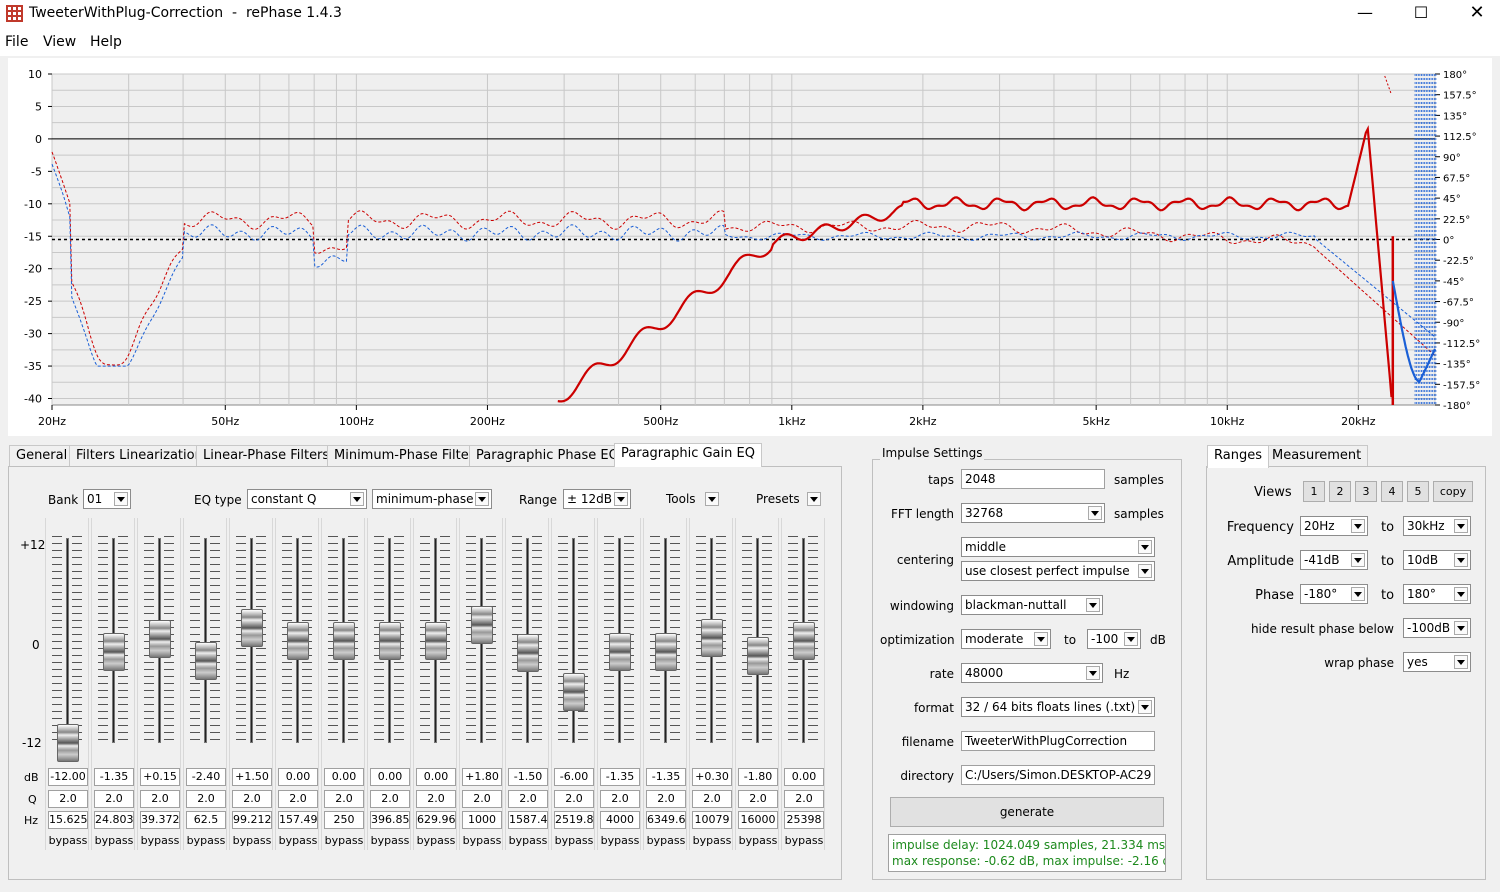  What do you see at coordinates (666, 820) in the screenshot?
I see `band-frequency-field: 6349.6` at bounding box center [666, 820].